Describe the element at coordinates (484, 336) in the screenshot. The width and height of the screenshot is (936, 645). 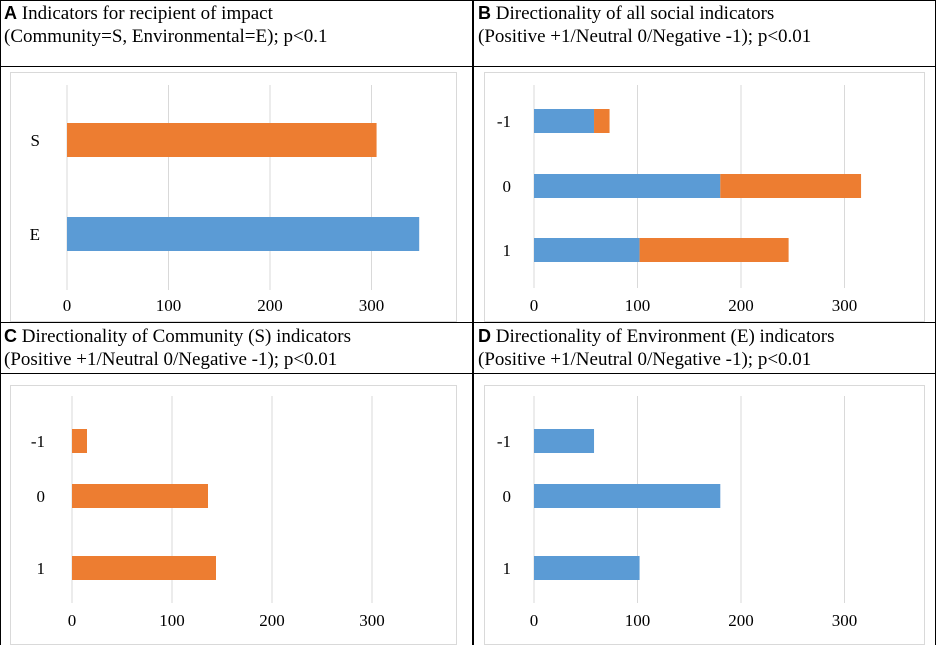
I see `panel-d-letter: D` at that location.